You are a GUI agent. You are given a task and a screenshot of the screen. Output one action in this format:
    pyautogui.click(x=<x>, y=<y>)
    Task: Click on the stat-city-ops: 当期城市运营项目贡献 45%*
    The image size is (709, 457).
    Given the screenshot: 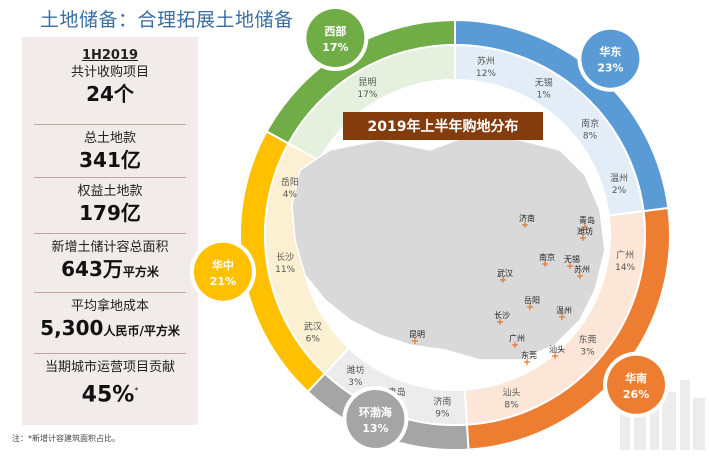 What is the action you would take?
    pyautogui.click(x=110, y=384)
    